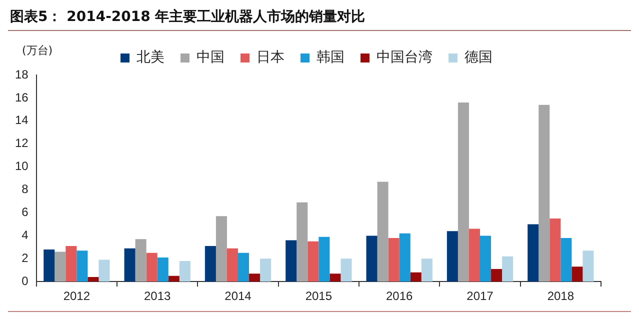 The image size is (639, 324). What do you see at coordinates (150, 58) in the screenshot?
I see `legend-label: 北美` at bounding box center [150, 58].